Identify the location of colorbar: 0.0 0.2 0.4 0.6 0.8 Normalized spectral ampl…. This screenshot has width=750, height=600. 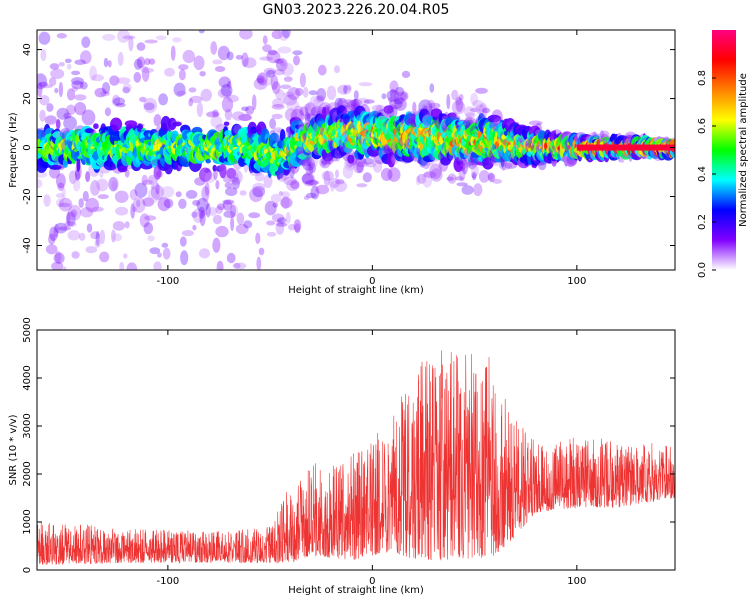
(723, 154).